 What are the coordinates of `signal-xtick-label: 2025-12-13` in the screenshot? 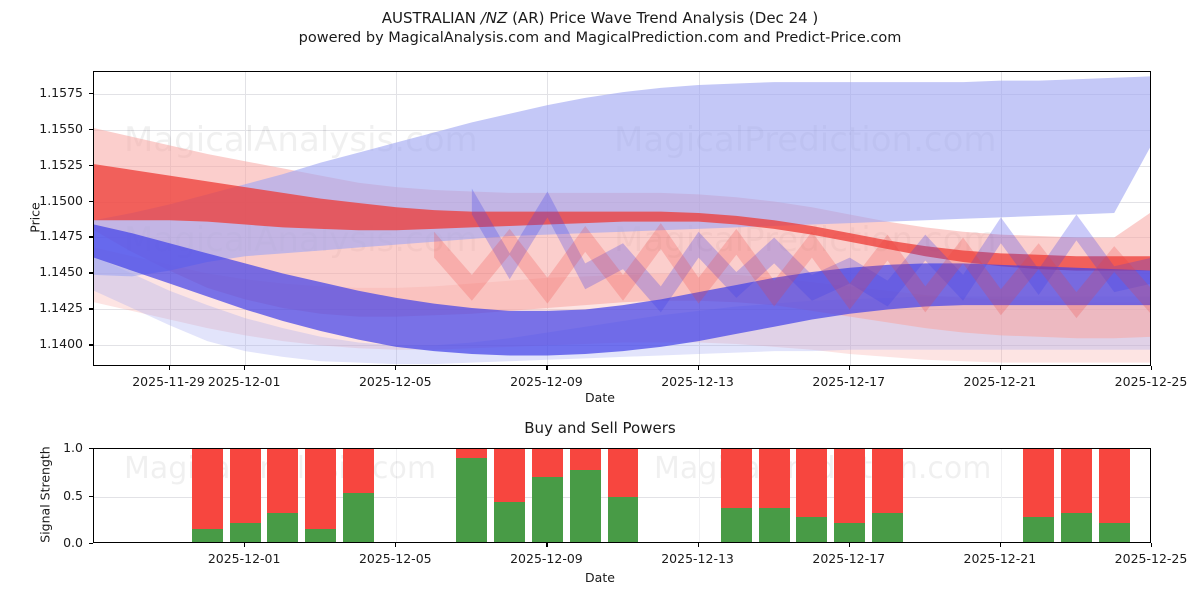 It's located at (697, 558).